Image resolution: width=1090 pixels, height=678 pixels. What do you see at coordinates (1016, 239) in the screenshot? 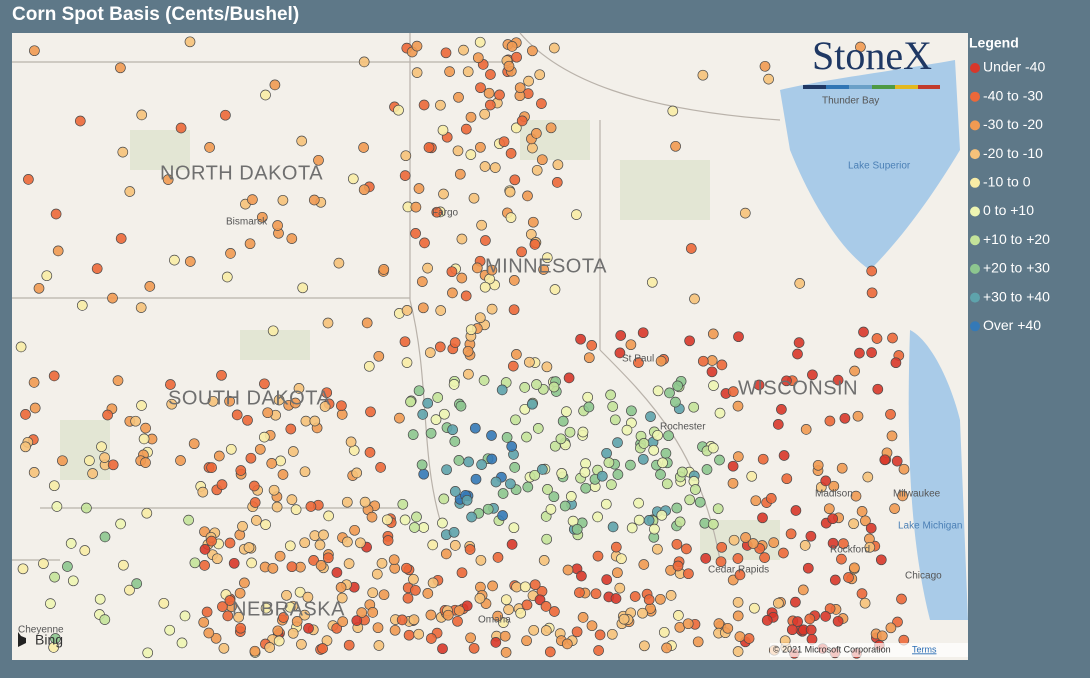
I see `legend-label: +10 to +20` at bounding box center [1016, 239].